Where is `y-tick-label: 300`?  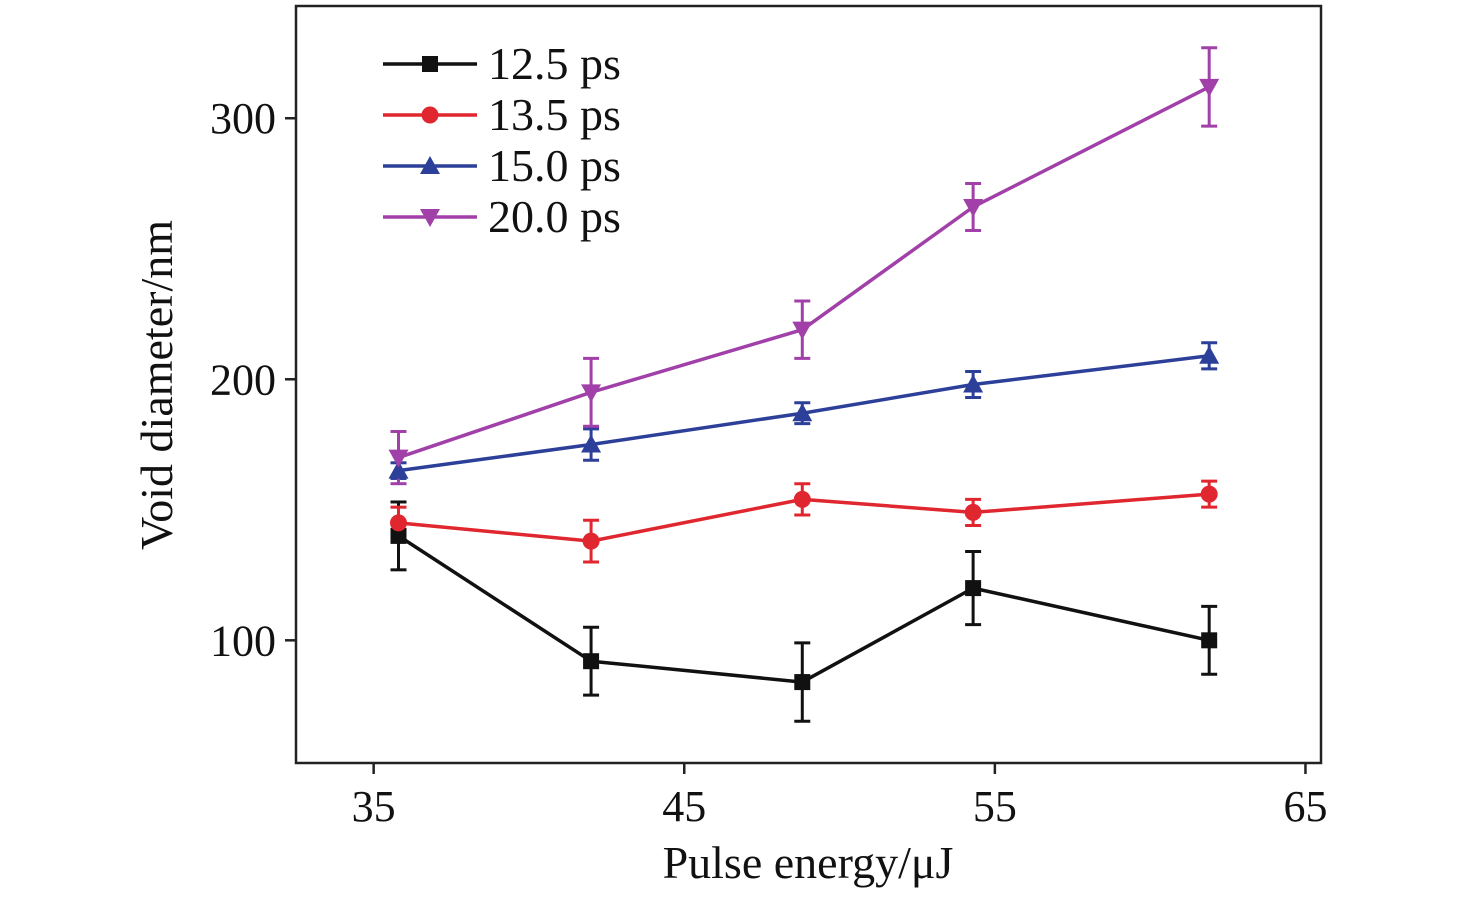
y-tick-label: 300 is located at coordinates (243, 118).